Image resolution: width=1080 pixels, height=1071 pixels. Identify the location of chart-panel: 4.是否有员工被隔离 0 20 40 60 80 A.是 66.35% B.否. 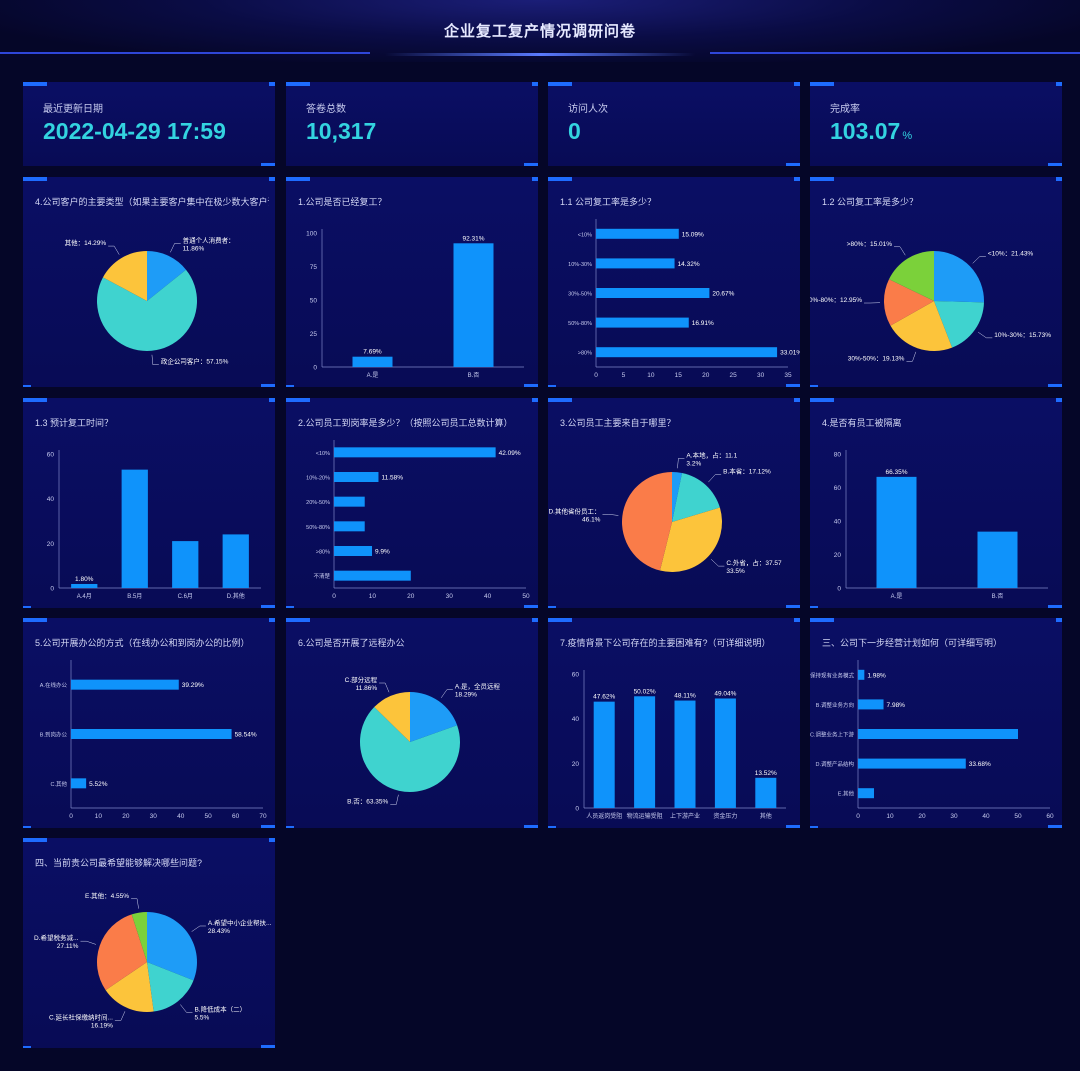
(936, 503).